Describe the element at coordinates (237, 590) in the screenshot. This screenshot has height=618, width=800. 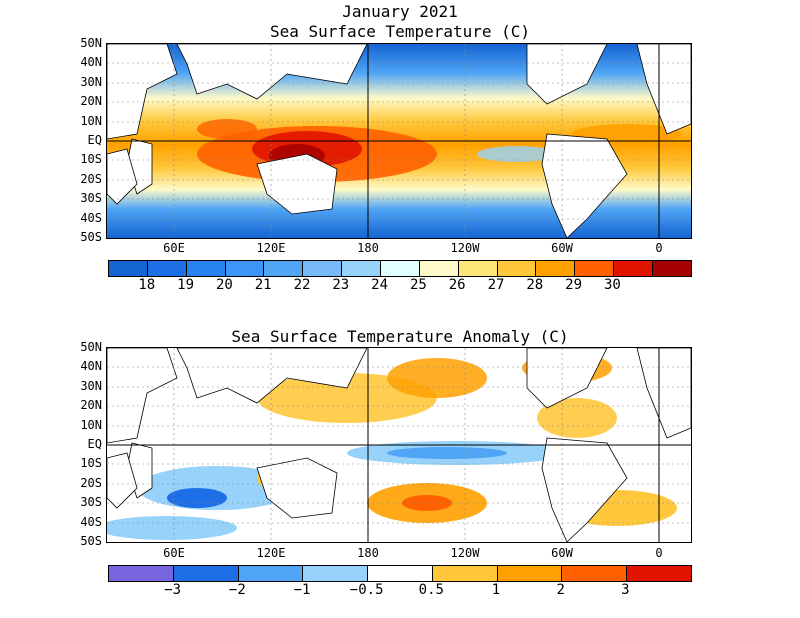
I see `anomaly-colorbar-label: −2` at that location.